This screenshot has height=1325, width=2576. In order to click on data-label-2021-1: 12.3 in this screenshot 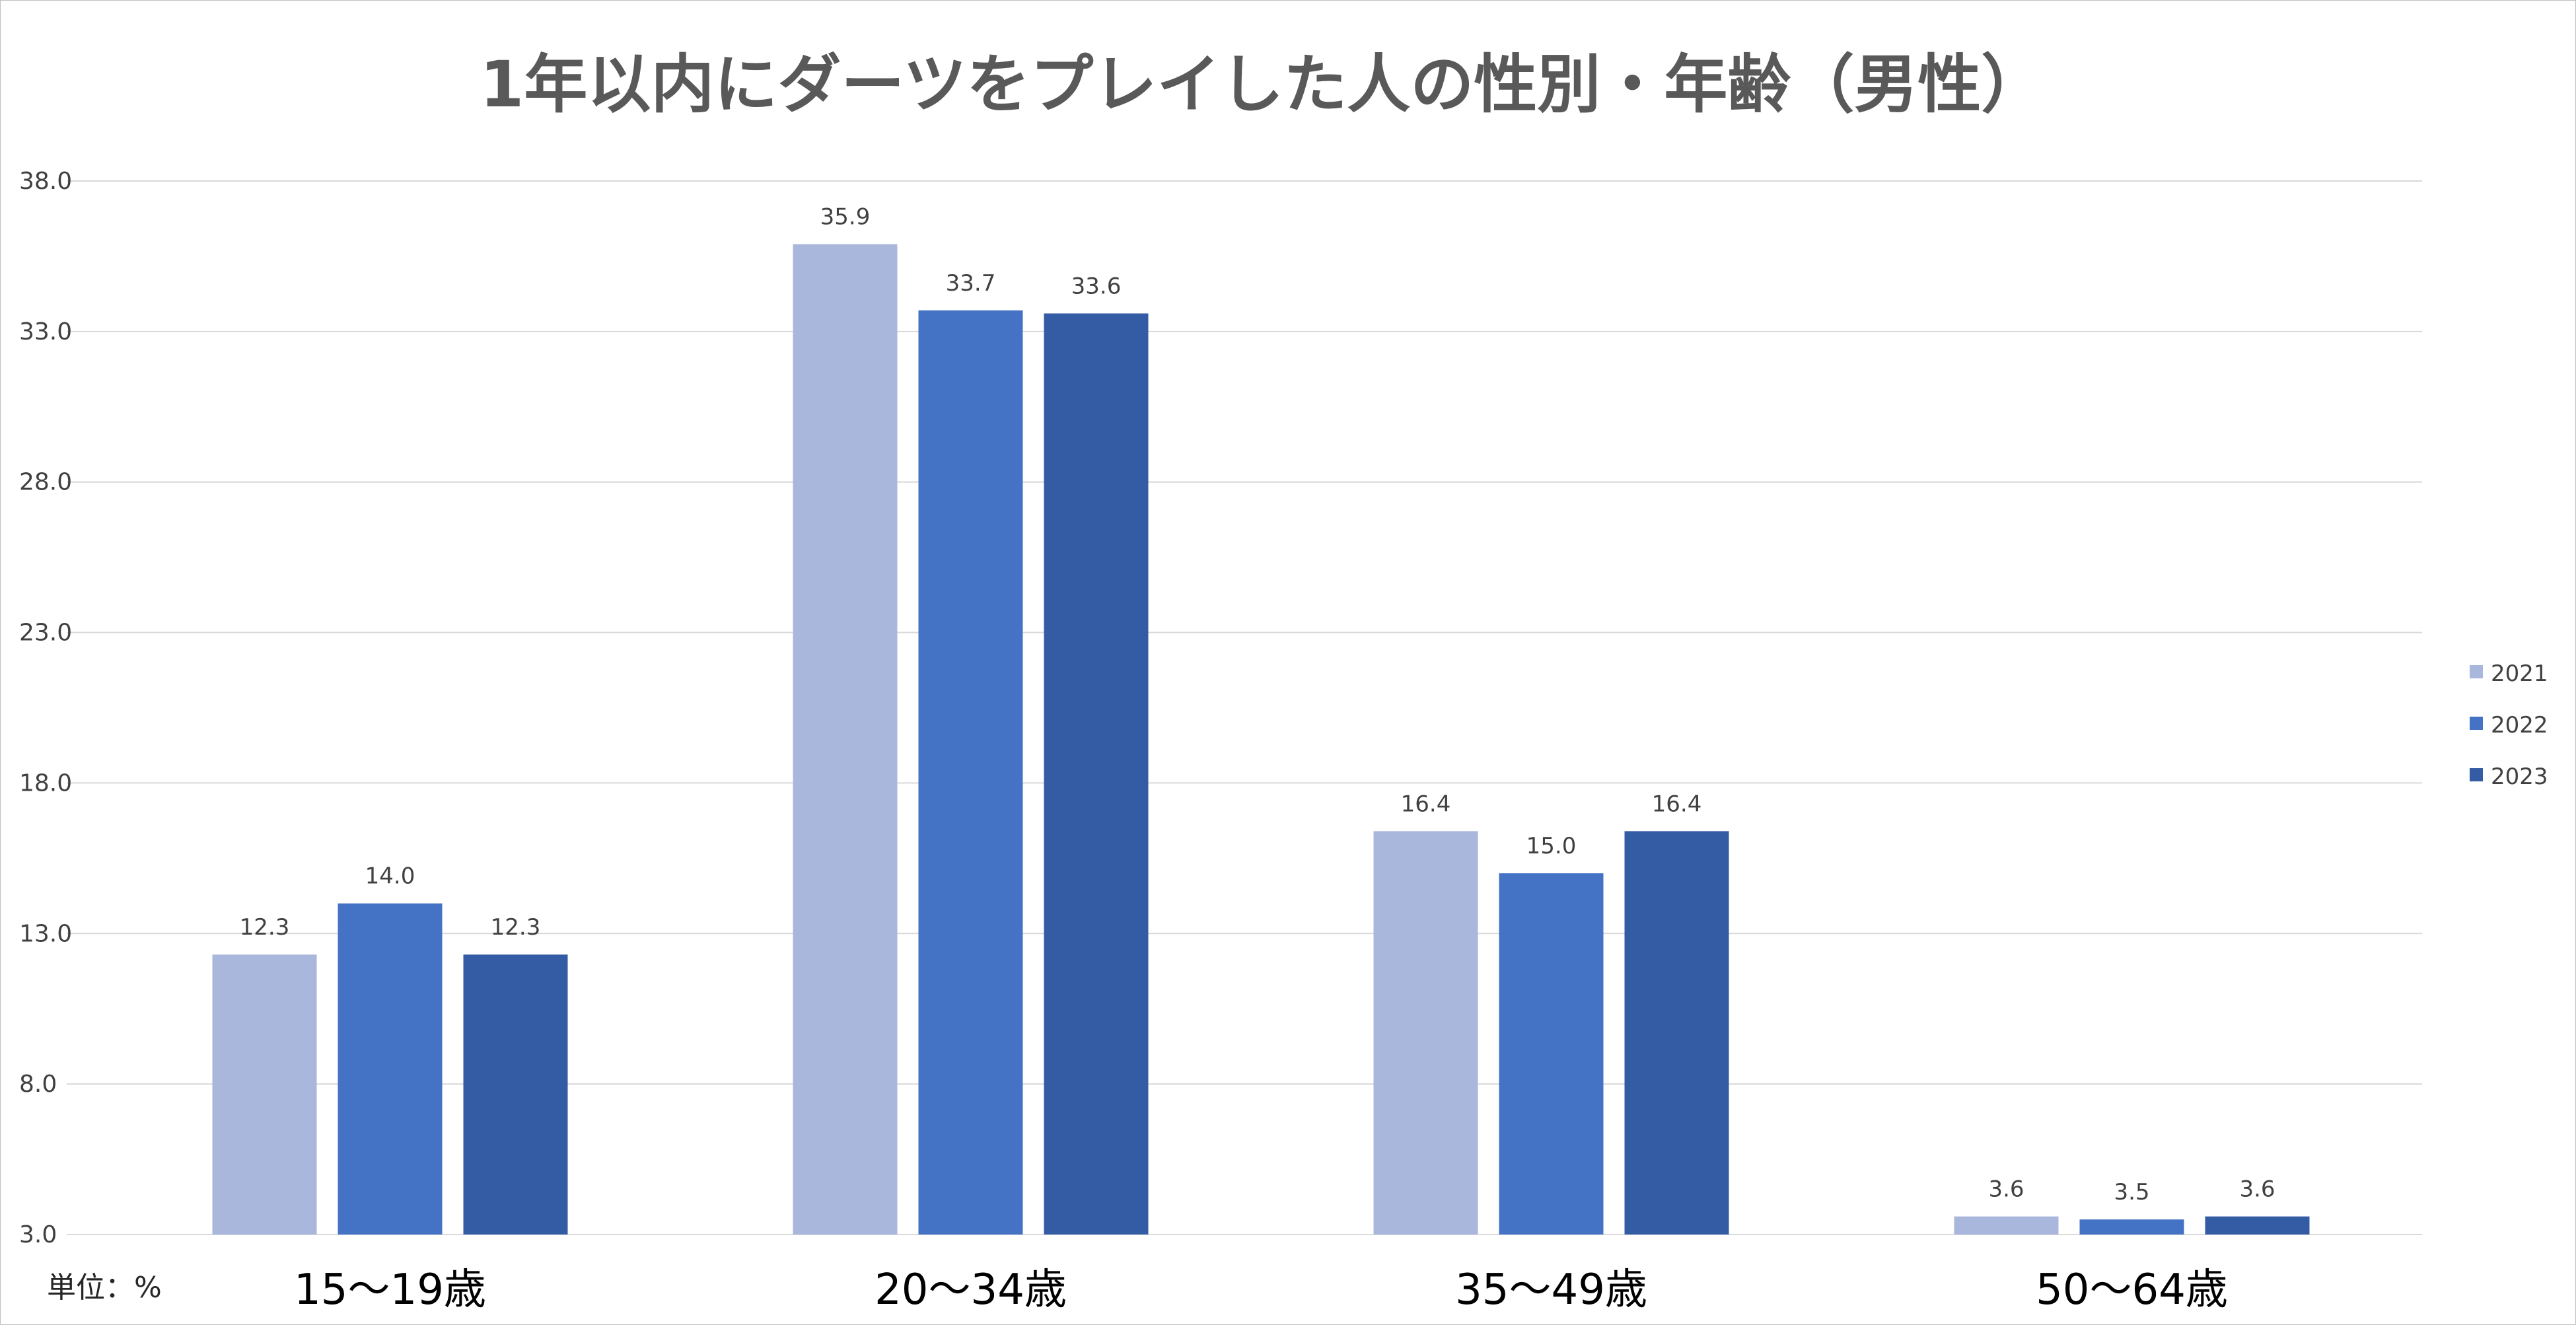, I will do `click(265, 927)`.